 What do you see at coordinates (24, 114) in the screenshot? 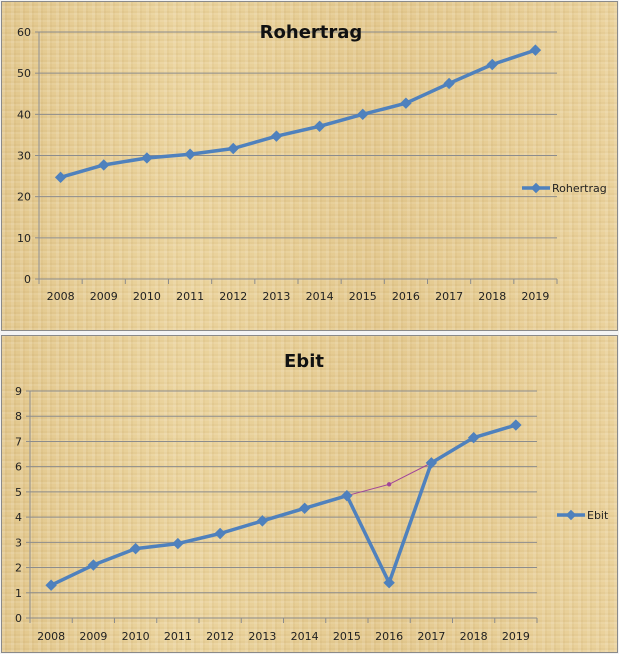
I see `y-tick-label: 40` at bounding box center [24, 114].